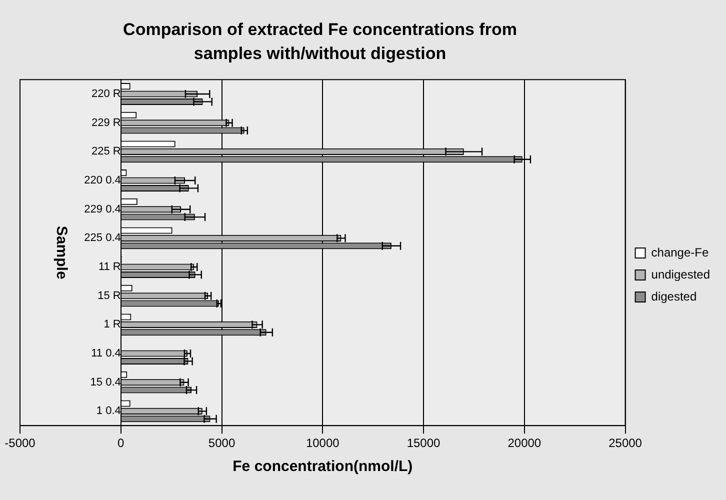 This screenshot has width=726, height=500. I want to click on y-tick-label: 15 R, so click(109, 296).